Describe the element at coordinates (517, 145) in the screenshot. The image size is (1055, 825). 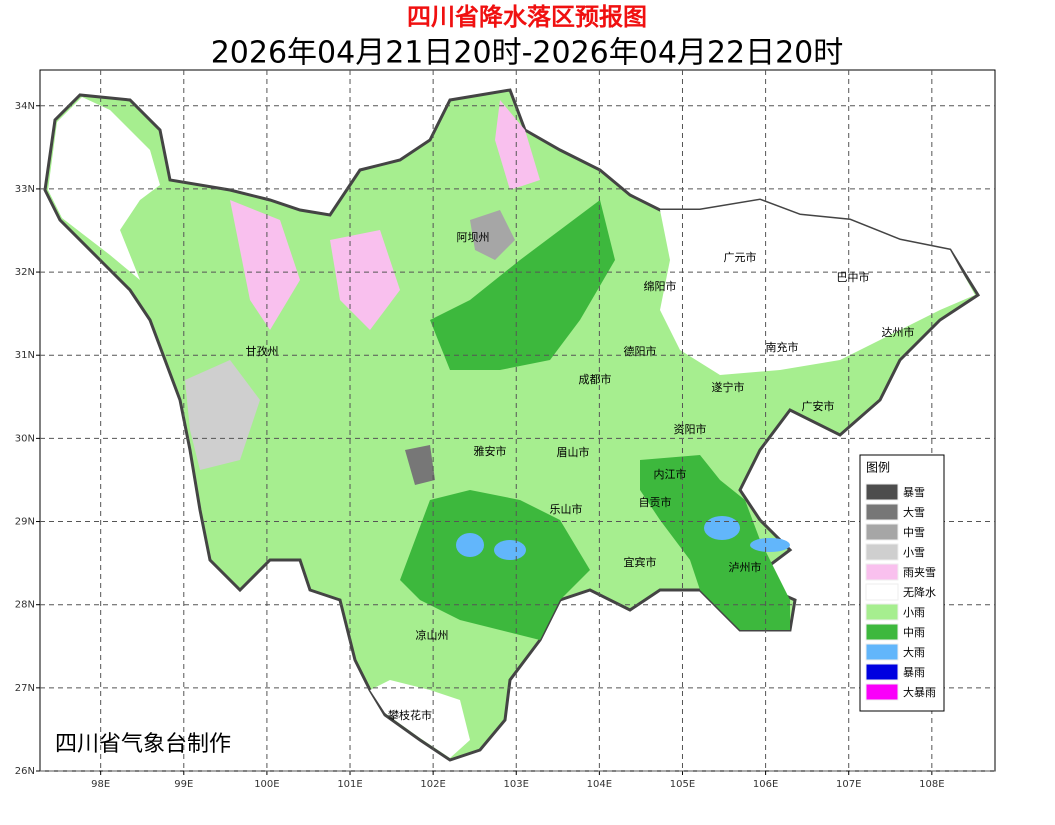
I see `sleet-n` at that location.